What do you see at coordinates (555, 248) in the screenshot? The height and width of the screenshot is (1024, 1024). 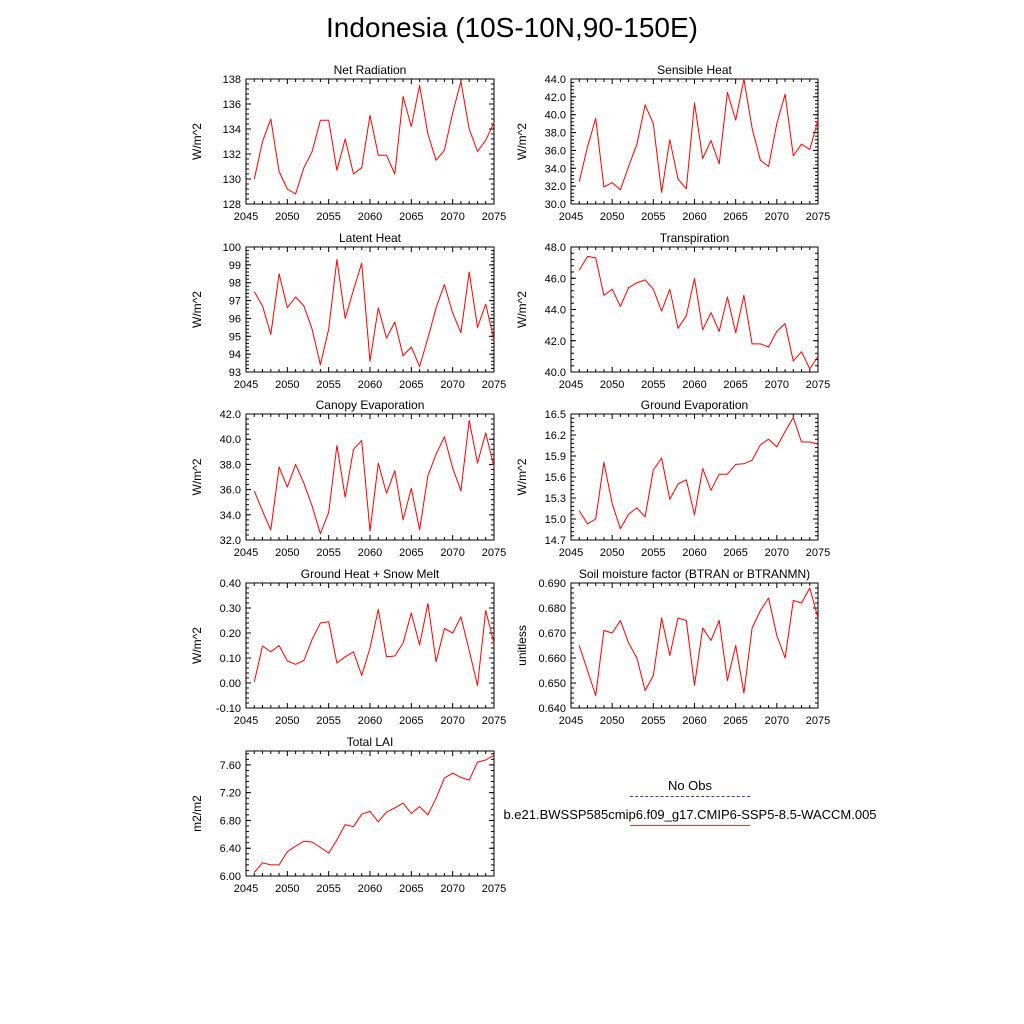 I see `y-tick-label: 48.0` at bounding box center [555, 248].